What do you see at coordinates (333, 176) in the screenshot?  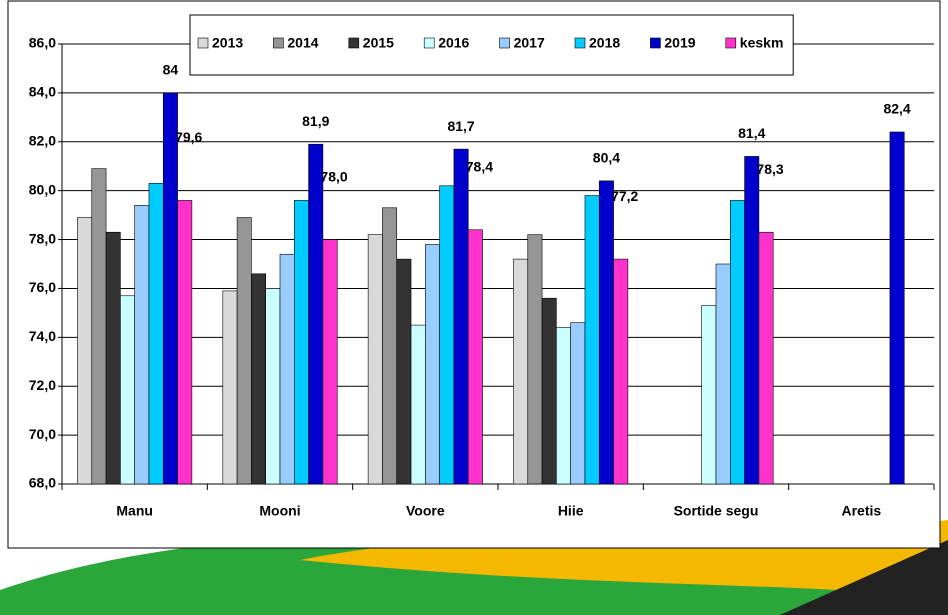 I see `data-label: 78,0` at bounding box center [333, 176].